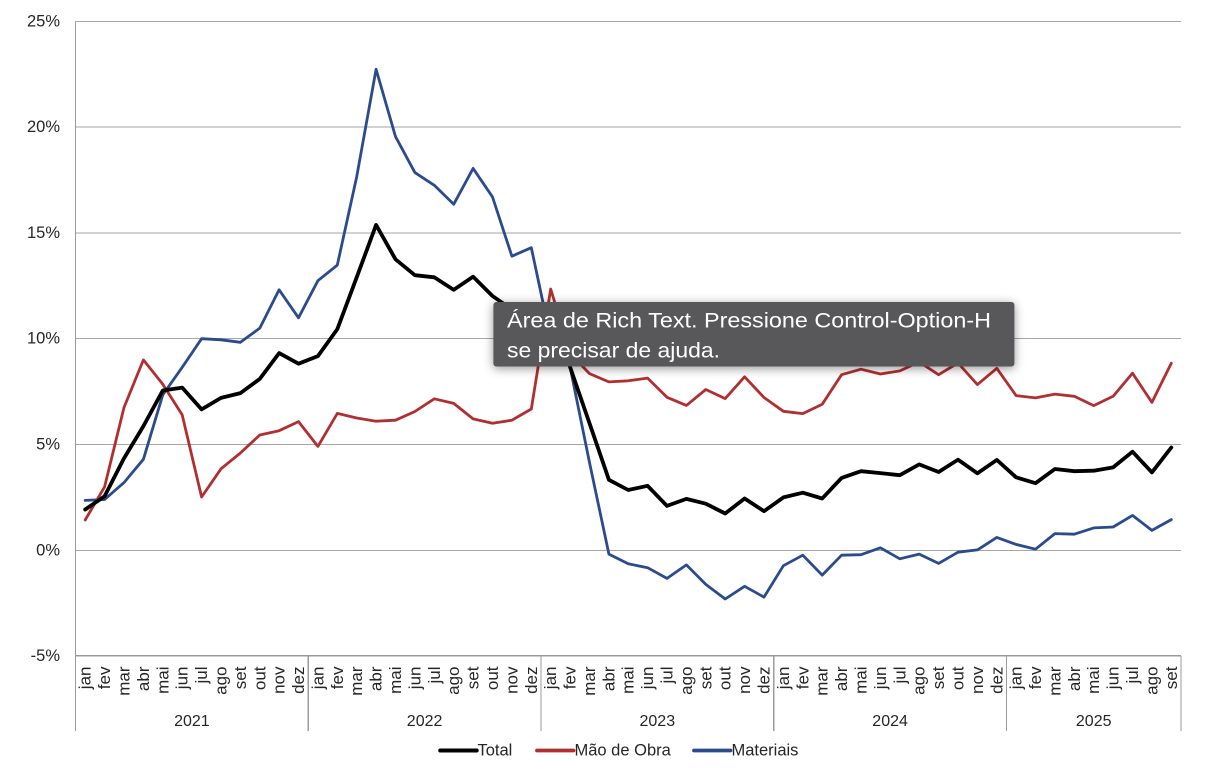 This screenshot has width=1232, height=784. What do you see at coordinates (46, 656) in the screenshot?
I see `svg-text: -5%` at bounding box center [46, 656].